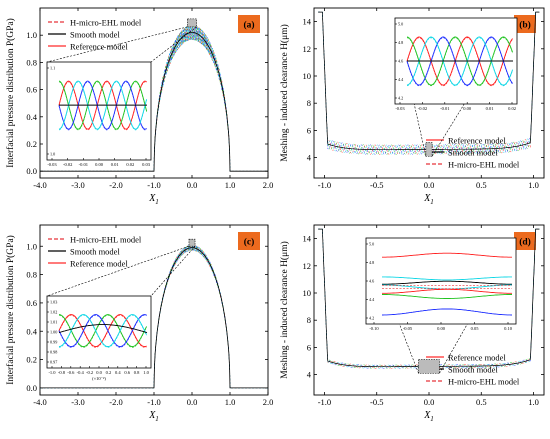 Image resolution: width=550 pixels, height=439 pixels. Describe the element at coordinates (533, 402) in the screenshot. I see `x-tick-label: 1.0` at that location.